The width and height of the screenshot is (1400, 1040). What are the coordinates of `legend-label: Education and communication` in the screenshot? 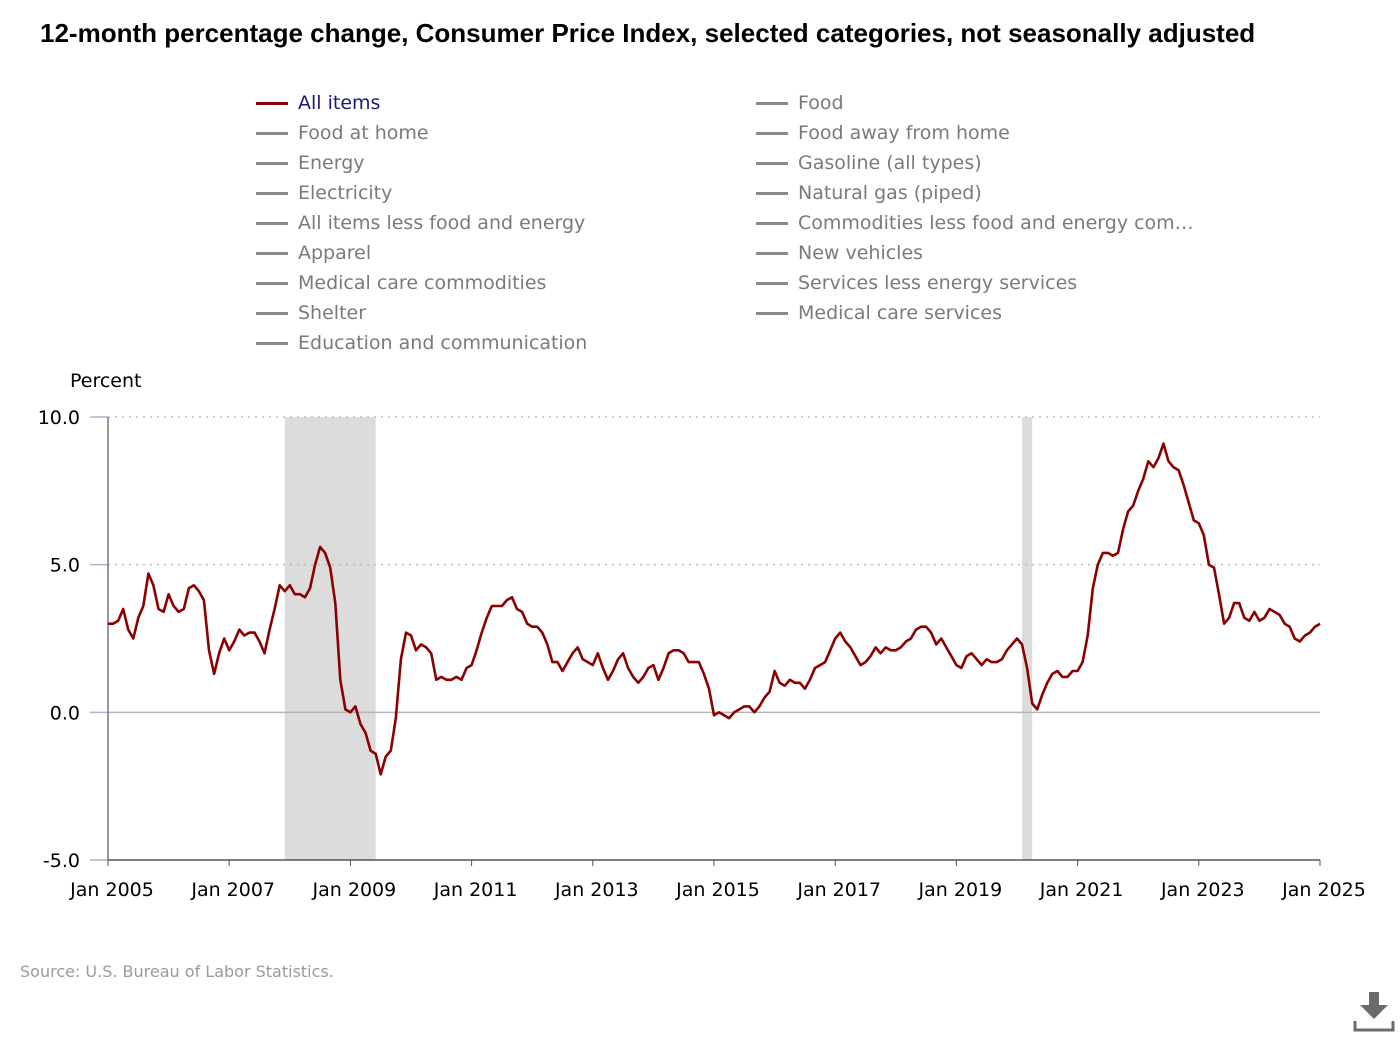 It's located at (443, 343).